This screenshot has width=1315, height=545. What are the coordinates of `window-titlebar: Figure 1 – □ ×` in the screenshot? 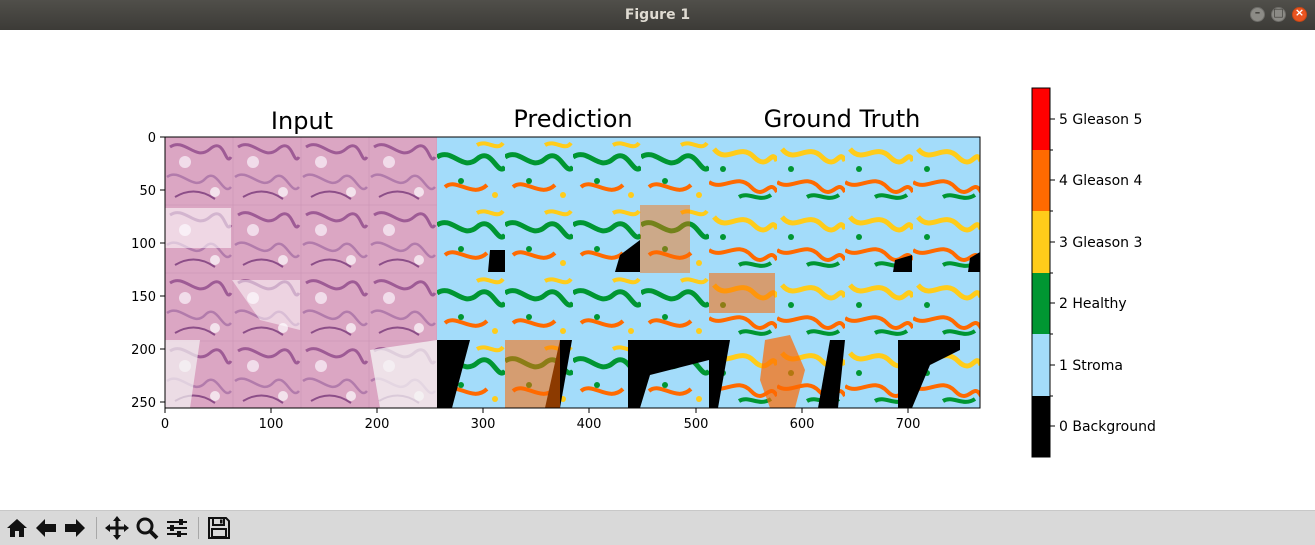 It's located at (657, 15).